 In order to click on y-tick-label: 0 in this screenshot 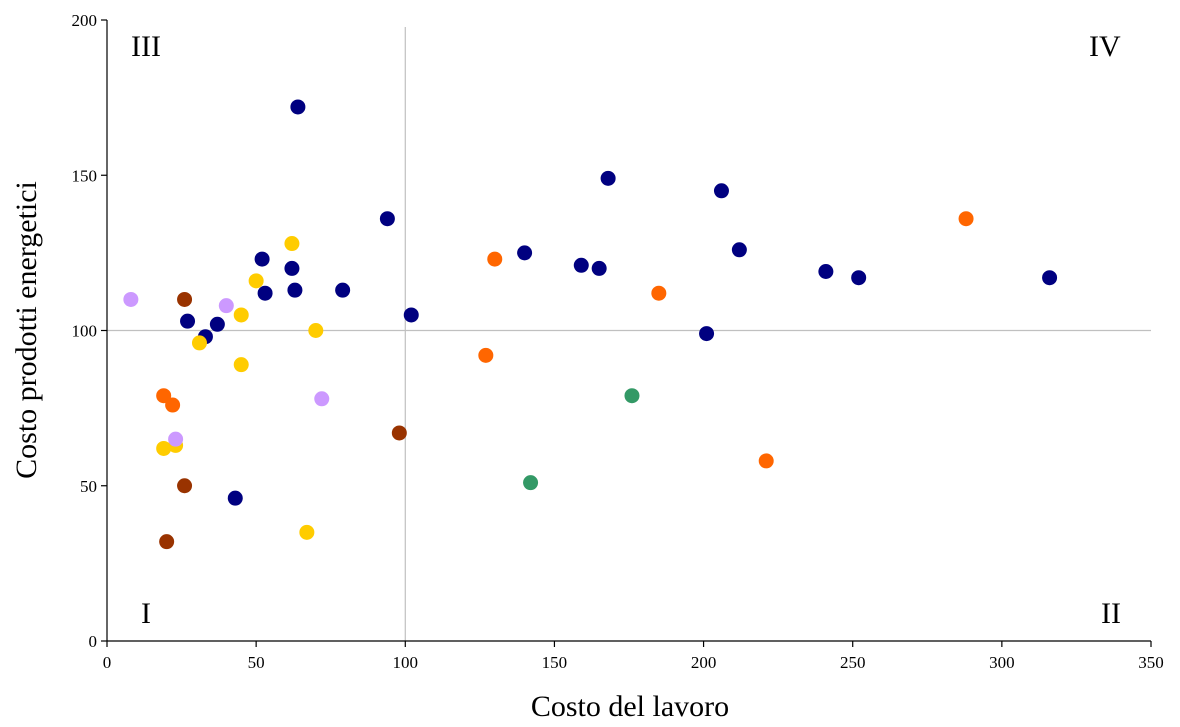, I will do `click(93, 641)`.